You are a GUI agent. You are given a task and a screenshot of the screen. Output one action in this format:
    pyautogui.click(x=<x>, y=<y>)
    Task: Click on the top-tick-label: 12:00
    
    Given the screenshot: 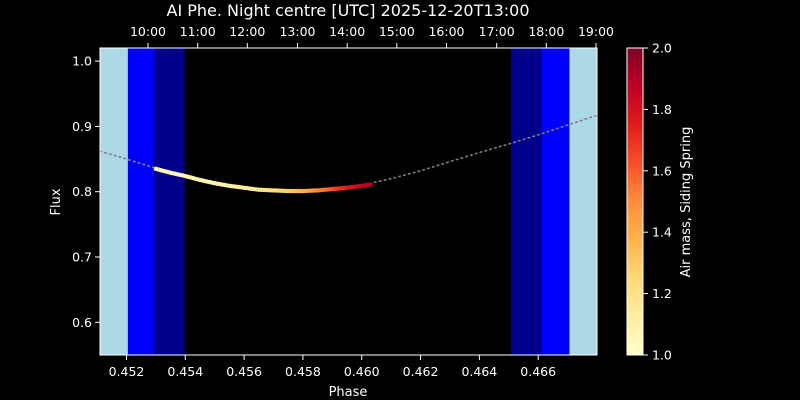 What is the action you would take?
    pyautogui.click(x=247, y=31)
    